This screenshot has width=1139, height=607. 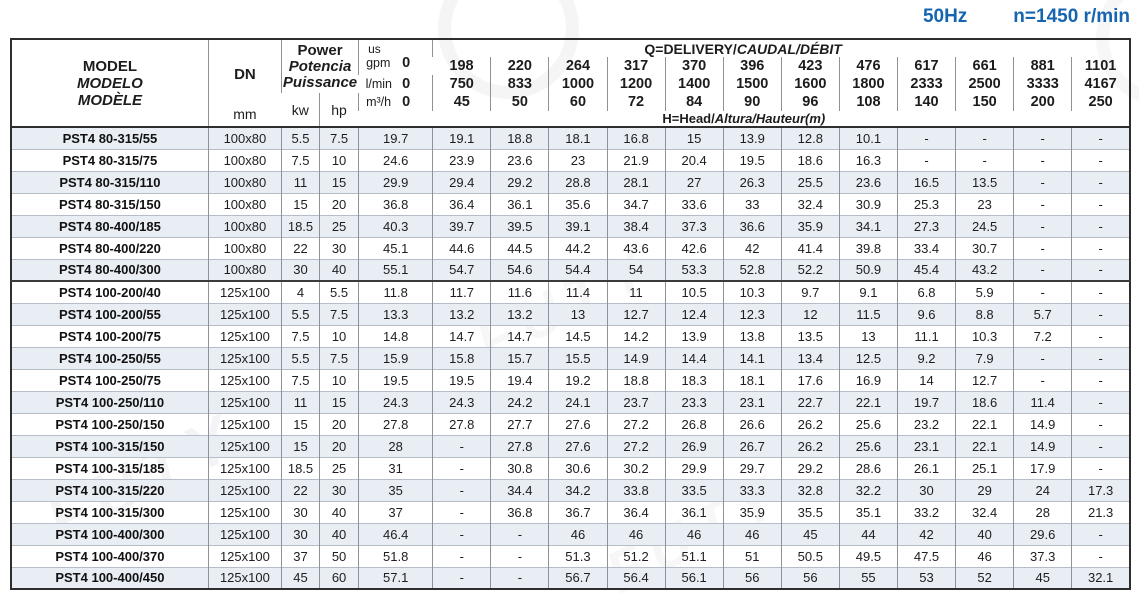 What do you see at coordinates (1042, 401) in the screenshot?
I see `head-value-cell: 11.4` at bounding box center [1042, 401].